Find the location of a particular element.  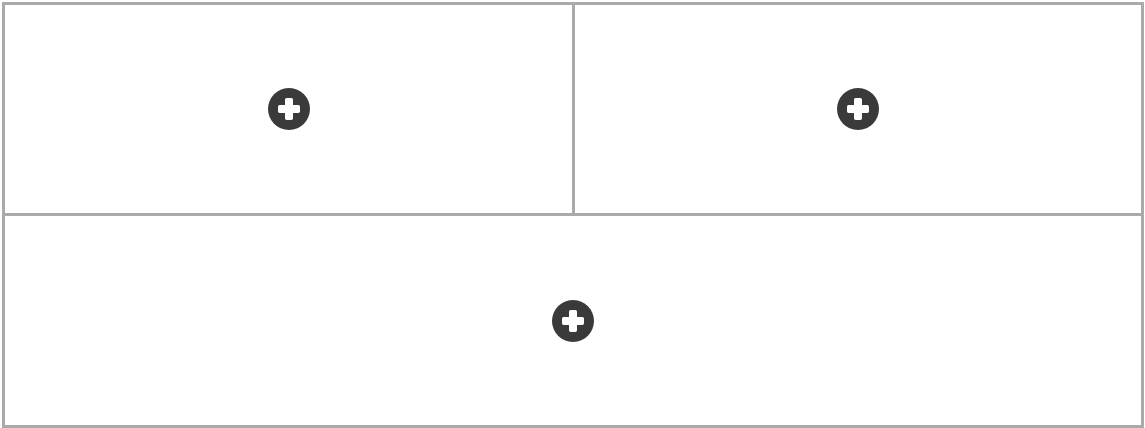

add-content-button-bottom is located at coordinates (573, 321).